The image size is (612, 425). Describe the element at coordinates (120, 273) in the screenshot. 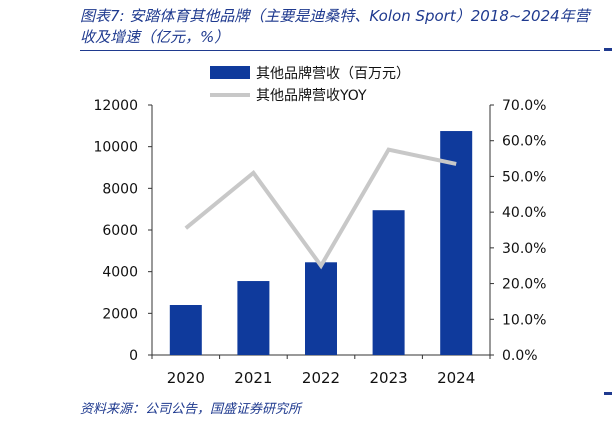

I see `left-tick-label: 4000` at that location.